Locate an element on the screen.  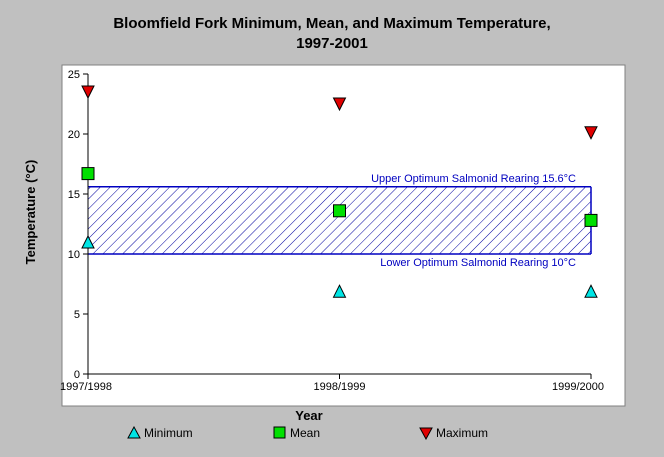
x-axis-label: Year is located at coordinates (308, 415).